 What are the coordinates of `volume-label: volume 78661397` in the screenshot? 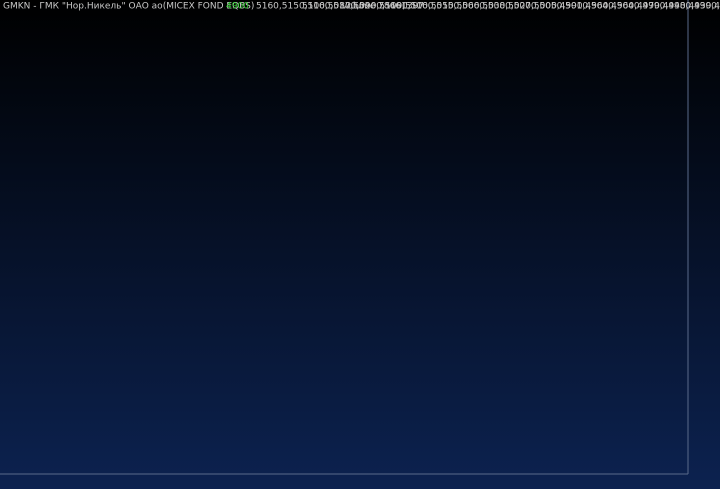 It's located at (383, 7).